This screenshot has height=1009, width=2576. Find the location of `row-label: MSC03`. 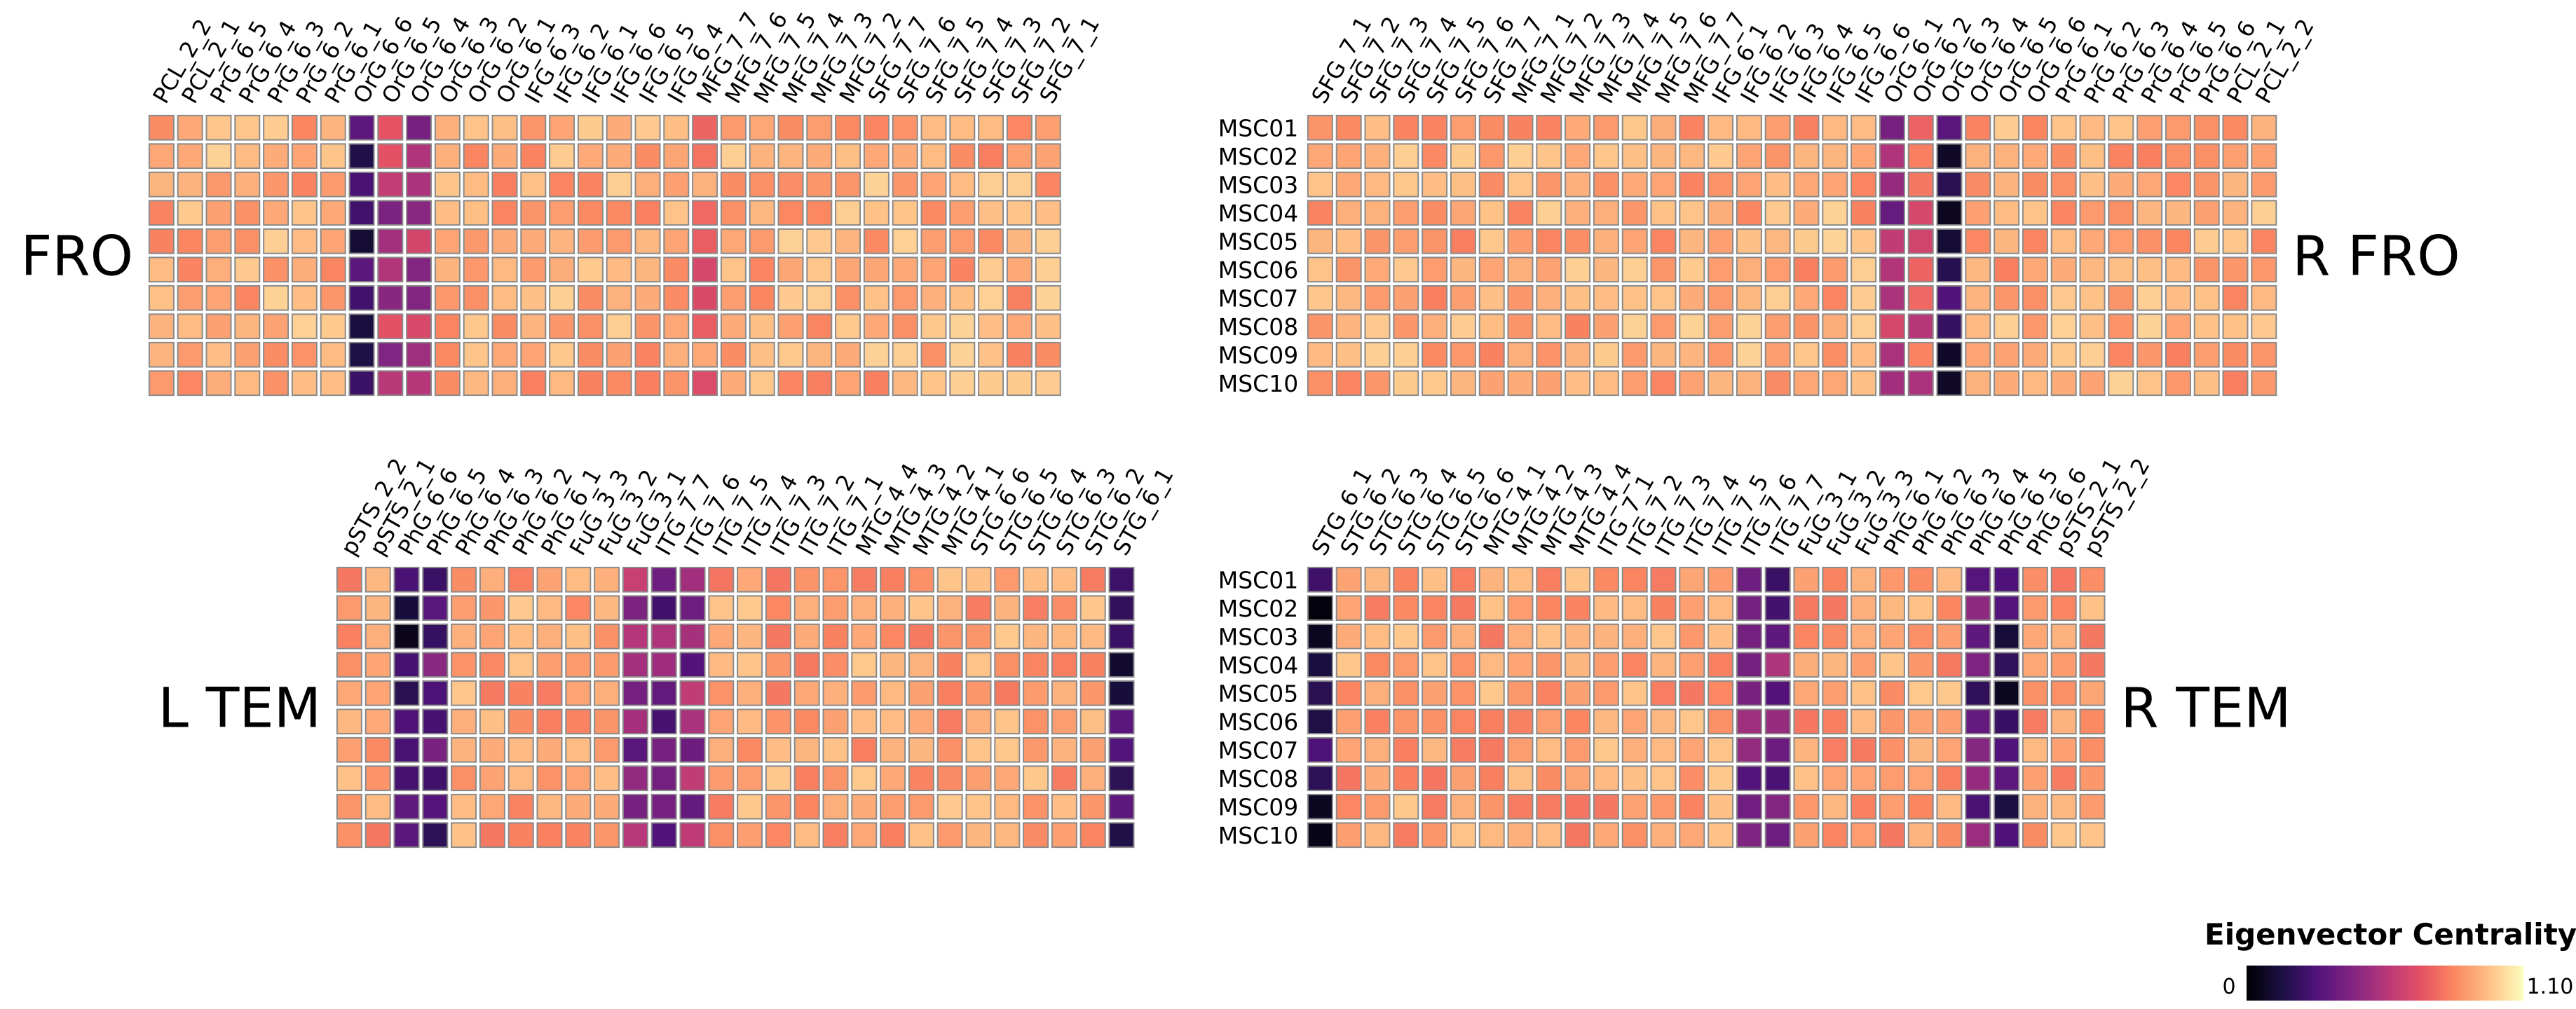

row-label: MSC03 is located at coordinates (1258, 636).